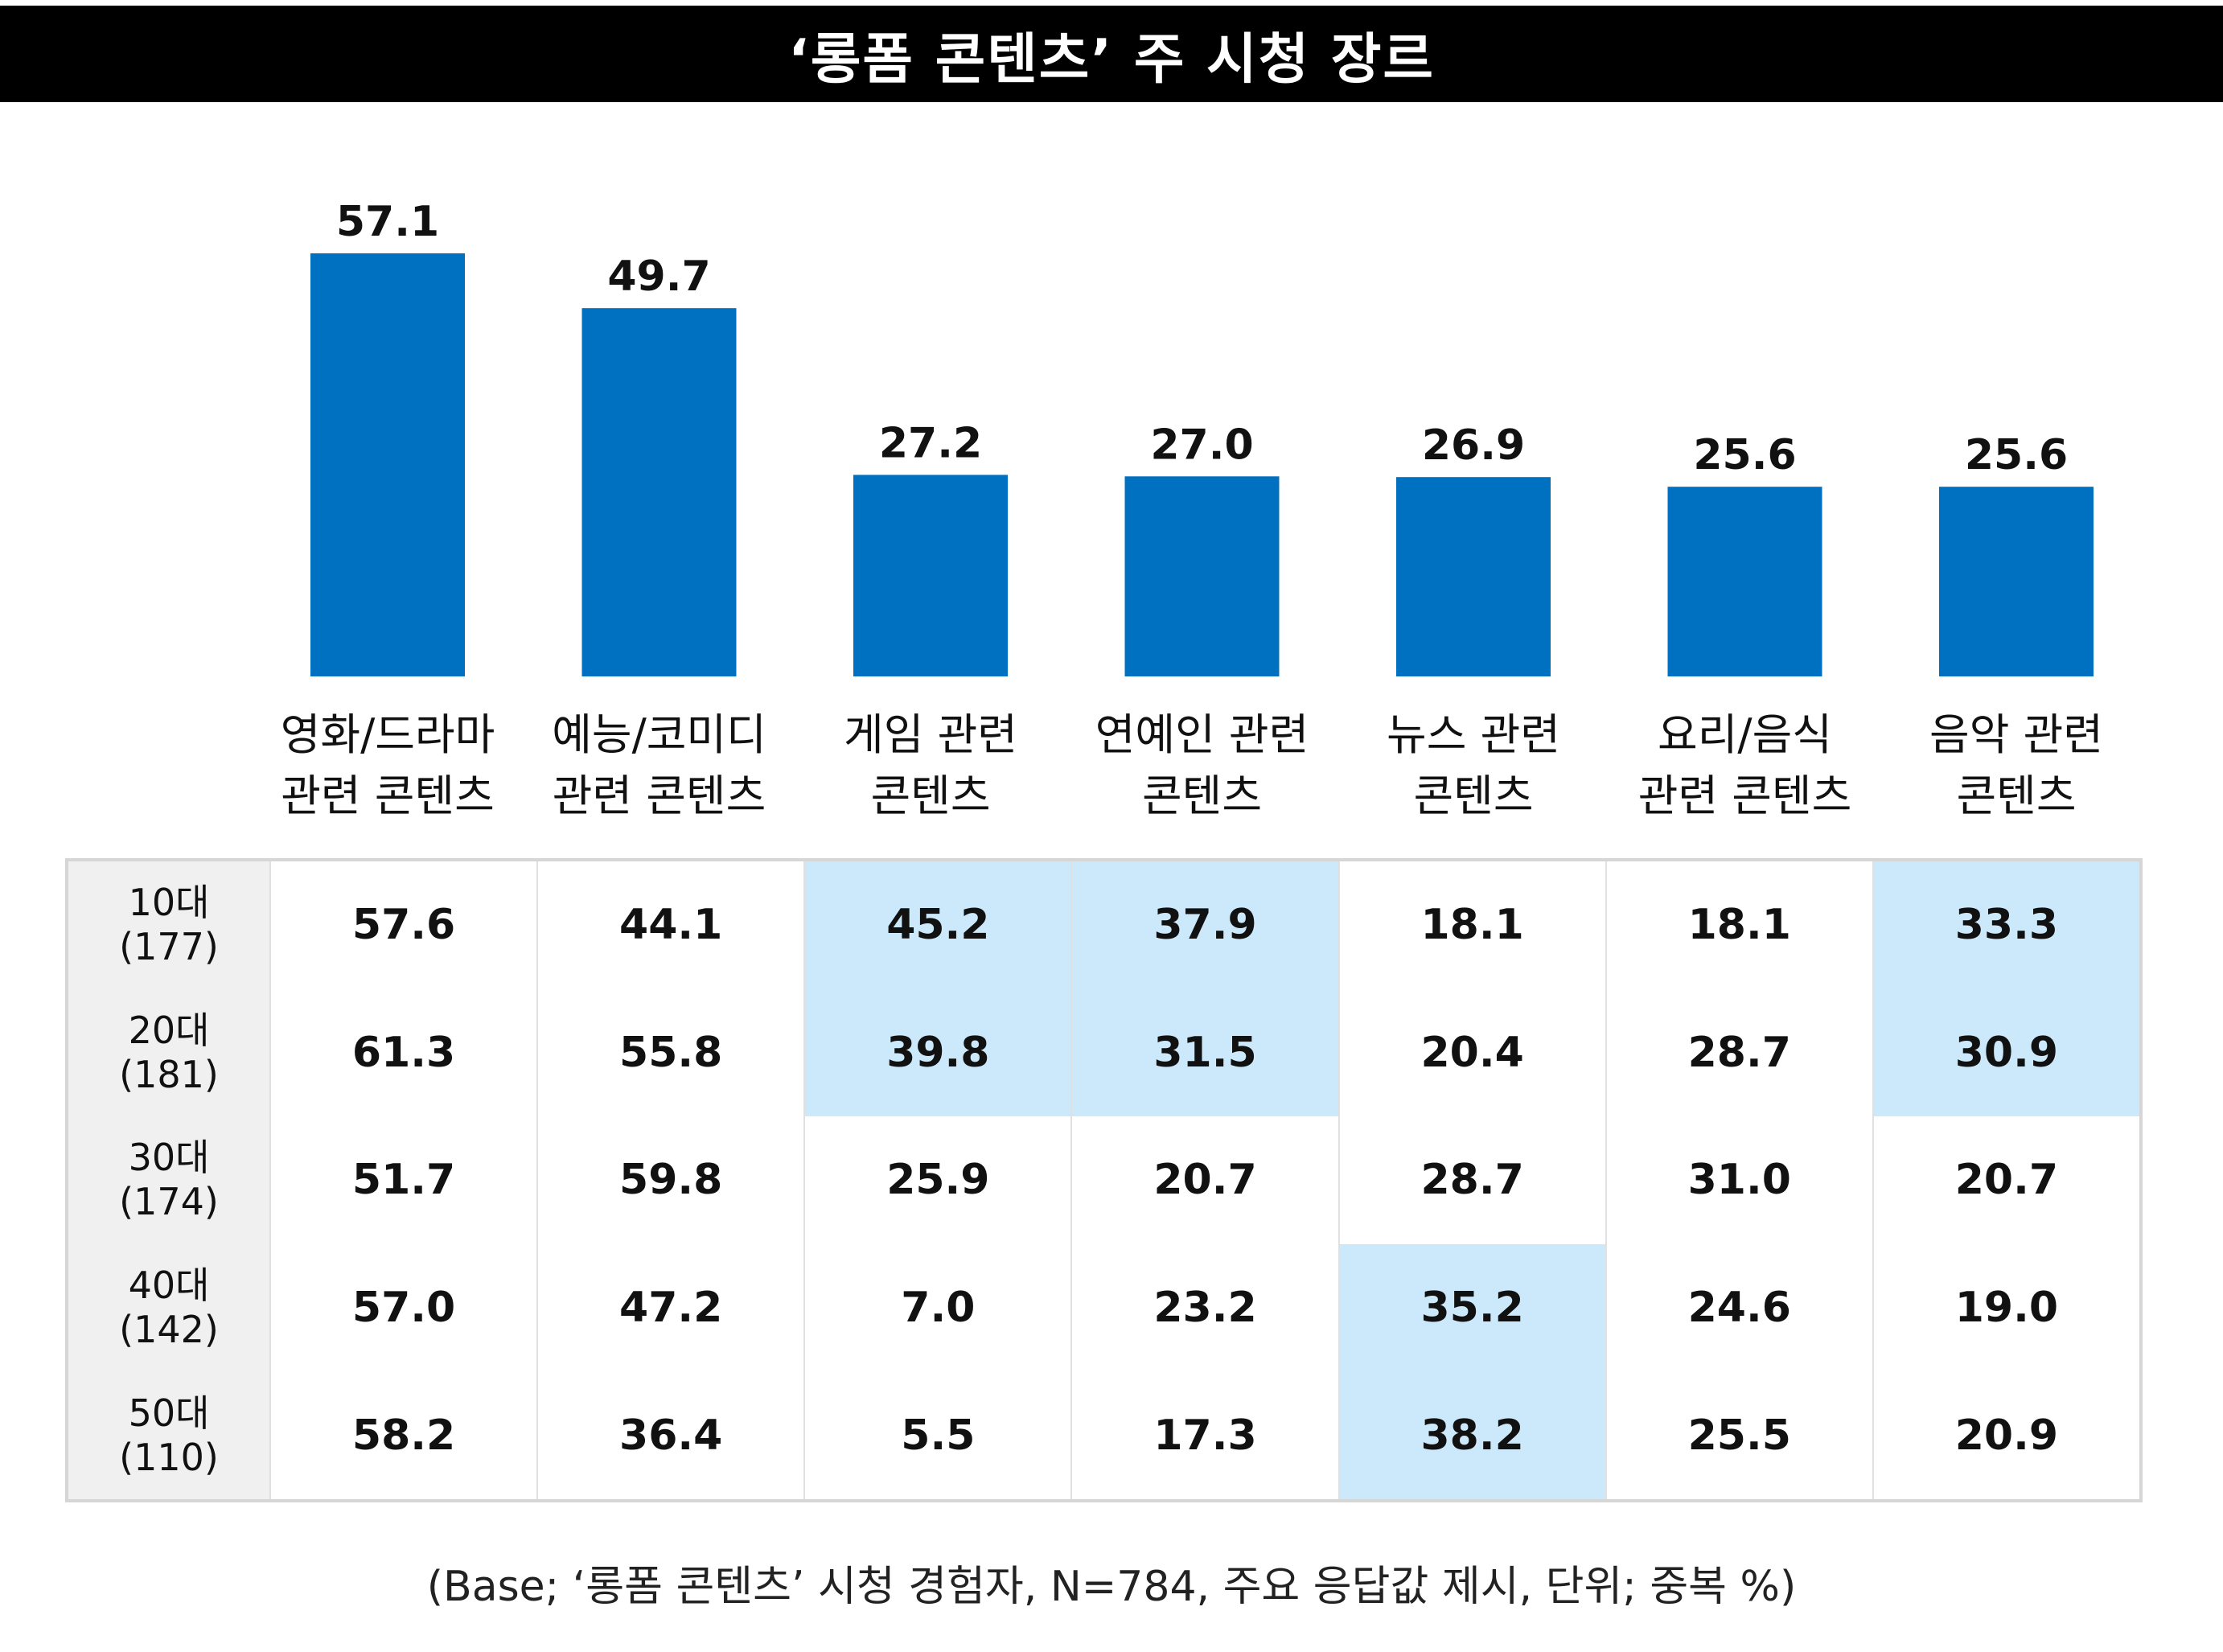 The image size is (2223, 1652). What do you see at coordinates (387, 222) in the screenshot?
I see `bar-value-label: 57.1` at bounding box center [387, 222].